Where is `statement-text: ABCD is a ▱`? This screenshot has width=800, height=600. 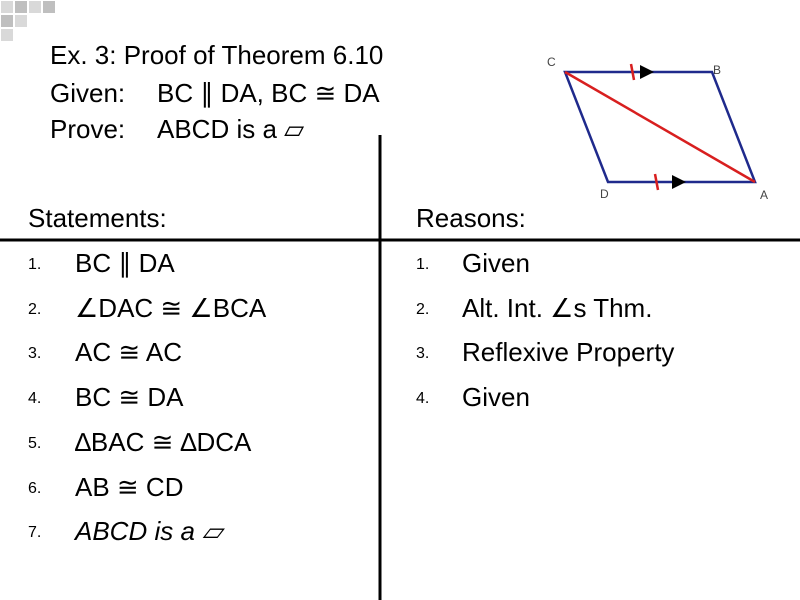 statement-text: ABCD is a ▱ is located at coordinates (149, 531).